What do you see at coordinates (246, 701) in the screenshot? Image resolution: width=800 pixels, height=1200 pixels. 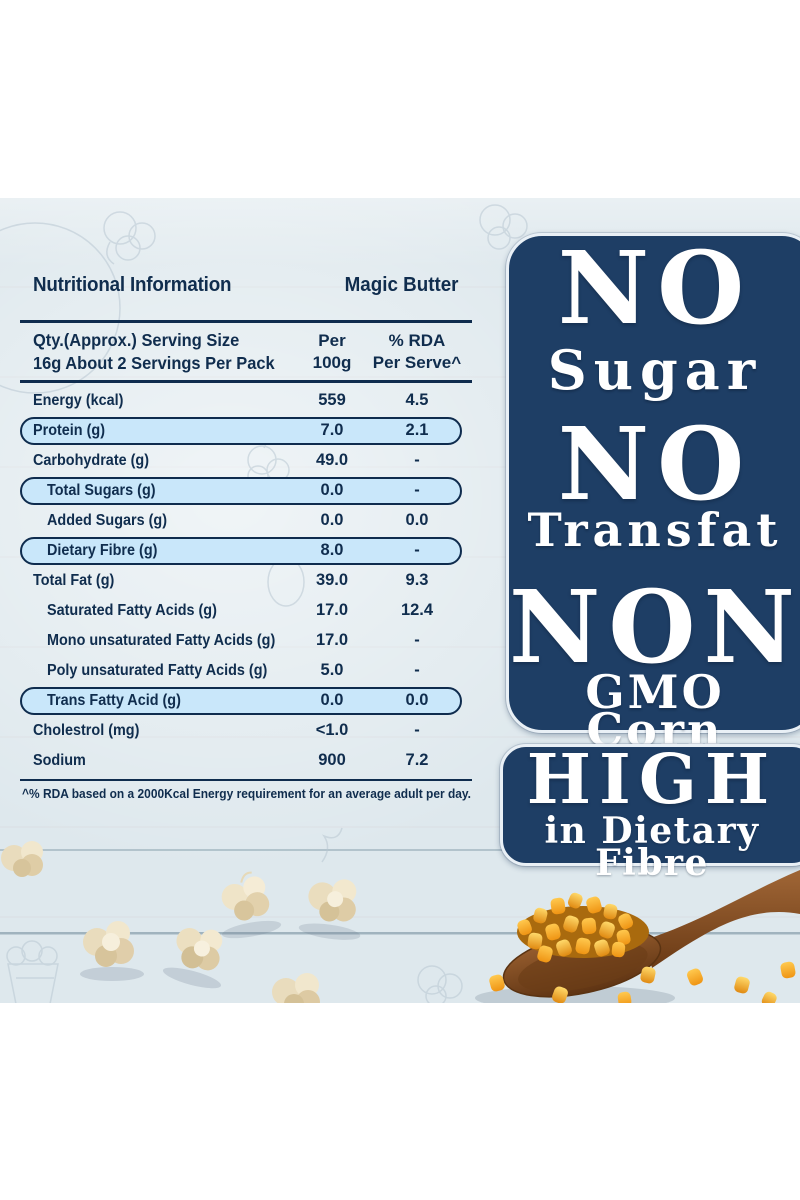 I see `table-row: Trans Fatty Acid (g) 0.0 0.0` at bounding box center [246, 701].